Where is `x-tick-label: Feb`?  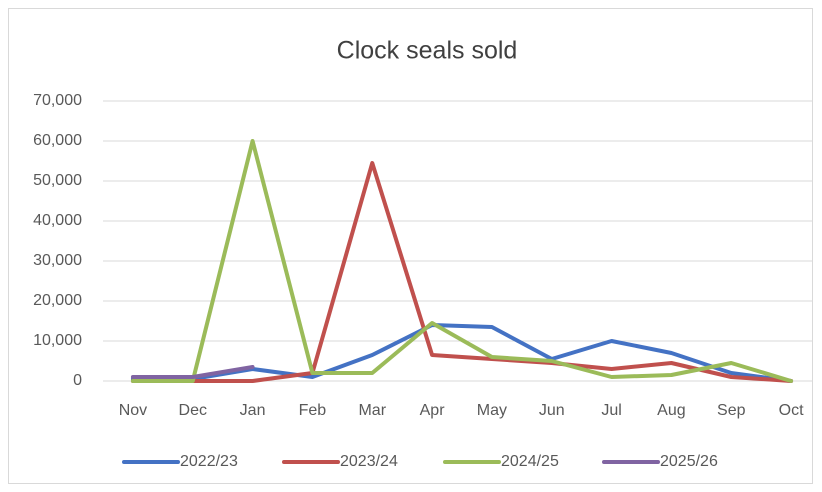
x-tick-label: Feb is located at coordinates (313, 410).